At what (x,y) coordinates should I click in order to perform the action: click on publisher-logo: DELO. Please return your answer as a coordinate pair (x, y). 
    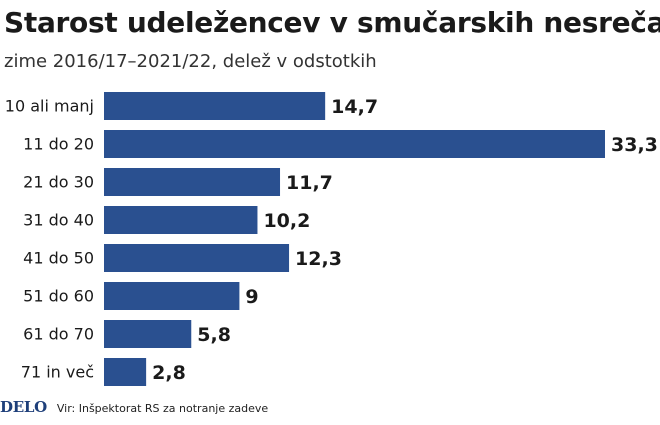
    Looking at the image, I should click on (23, 407).